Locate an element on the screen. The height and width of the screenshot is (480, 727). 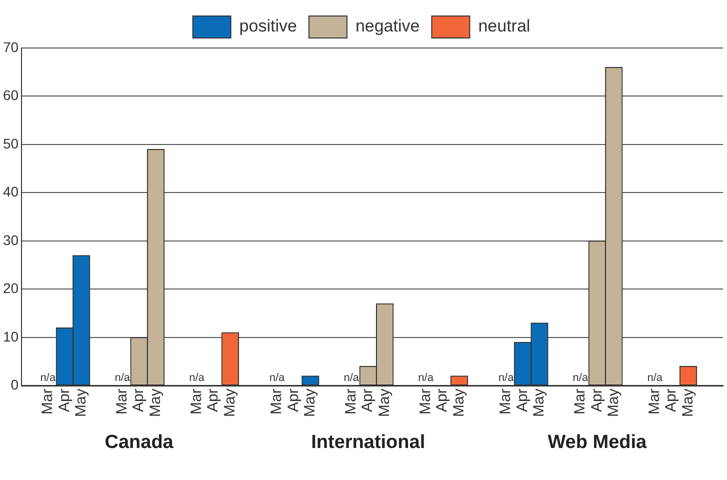
y-tick-label: 70 is located at coordinates (10, 46).